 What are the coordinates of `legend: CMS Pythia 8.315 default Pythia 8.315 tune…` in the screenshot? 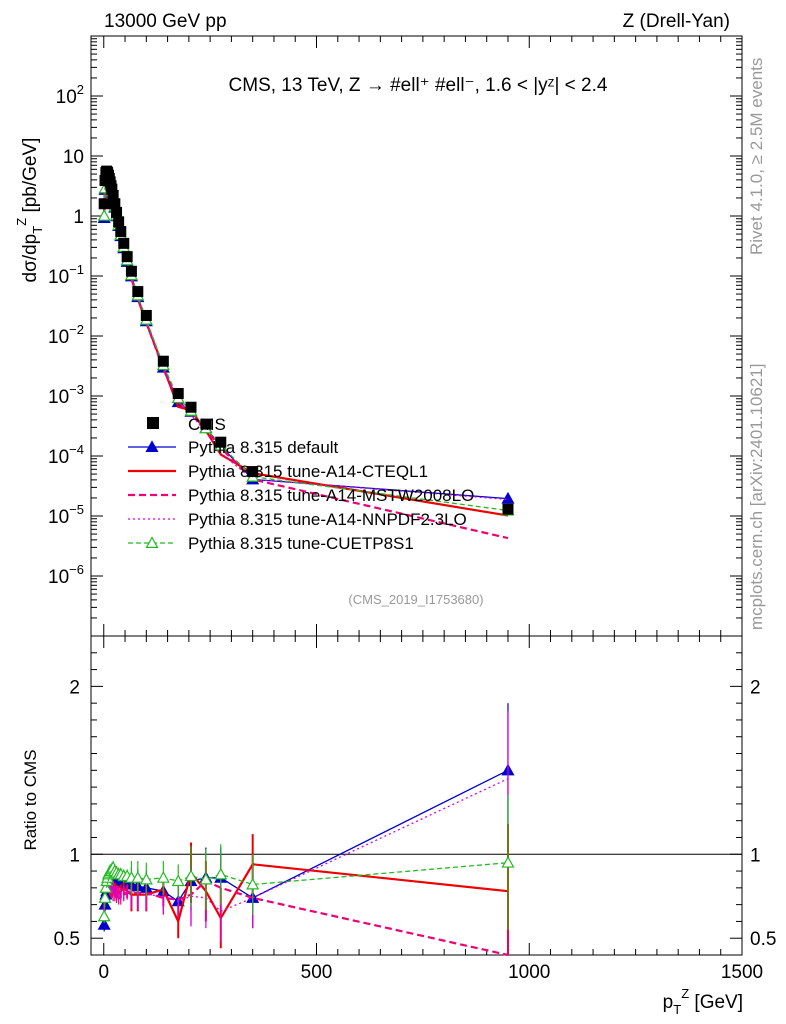 It's located at (301, 484).